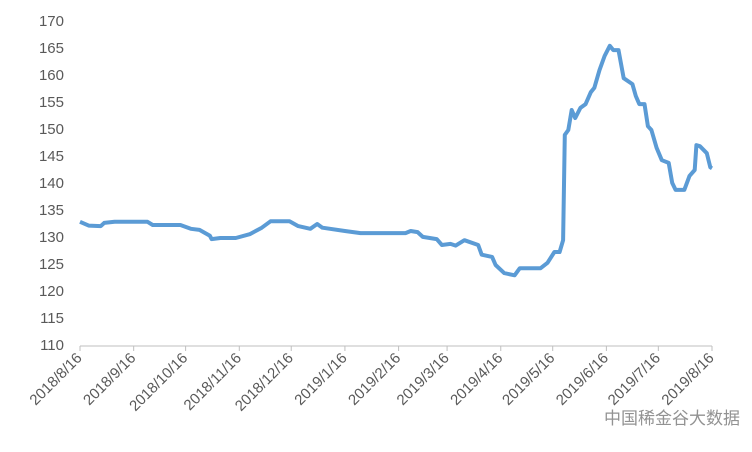 This screenshot has width=752, height=452. Describe the element at coordinates (51, 210) in the screenshot. I see `y-tick-label: 135` at that location.